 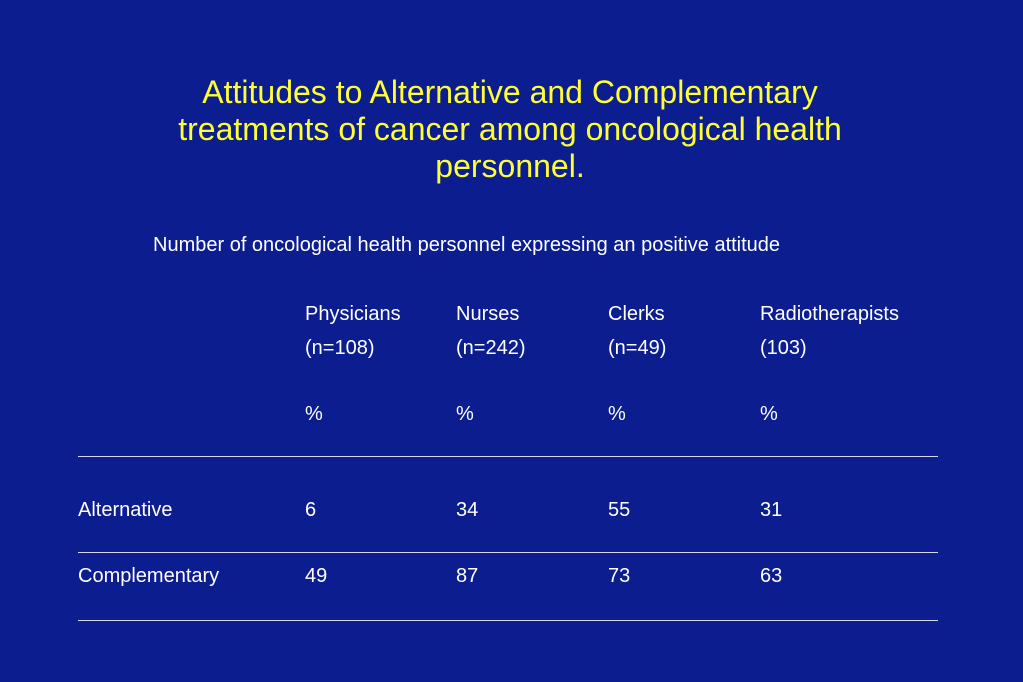 I want to click on table-divider-bottom, so click(x=508, y=620).